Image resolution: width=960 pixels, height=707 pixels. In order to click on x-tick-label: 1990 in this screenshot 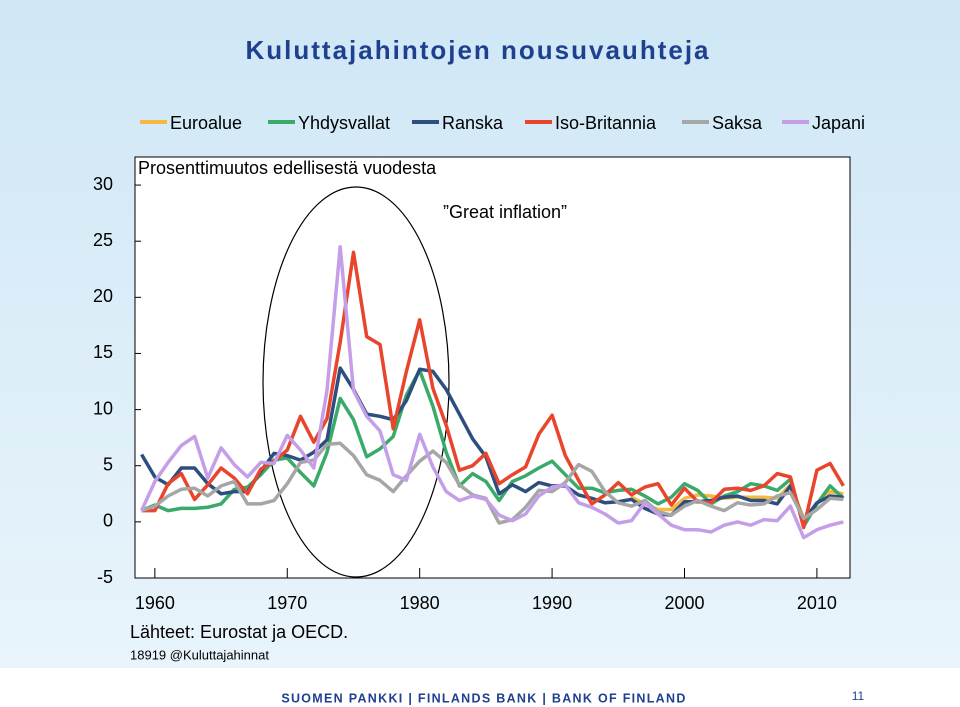, I will do `click(552, 603)`.